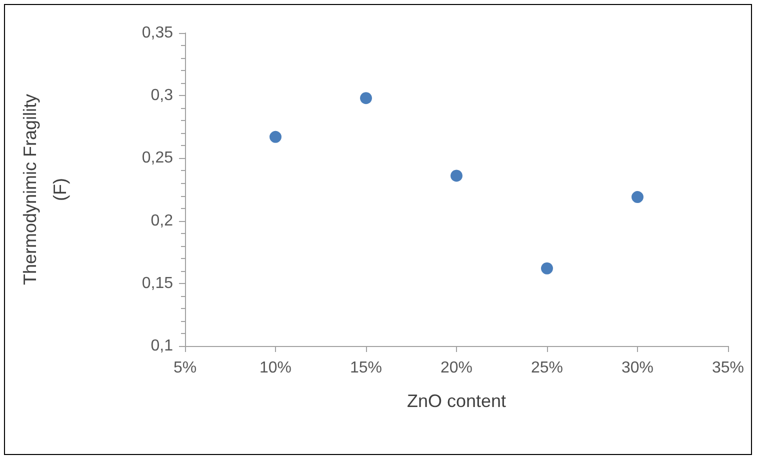 This screenshot has height=463, width=768. Describe the element at coordinates (185, 368) in the screenshot. I see `x-tick-label: 5%` at that location.